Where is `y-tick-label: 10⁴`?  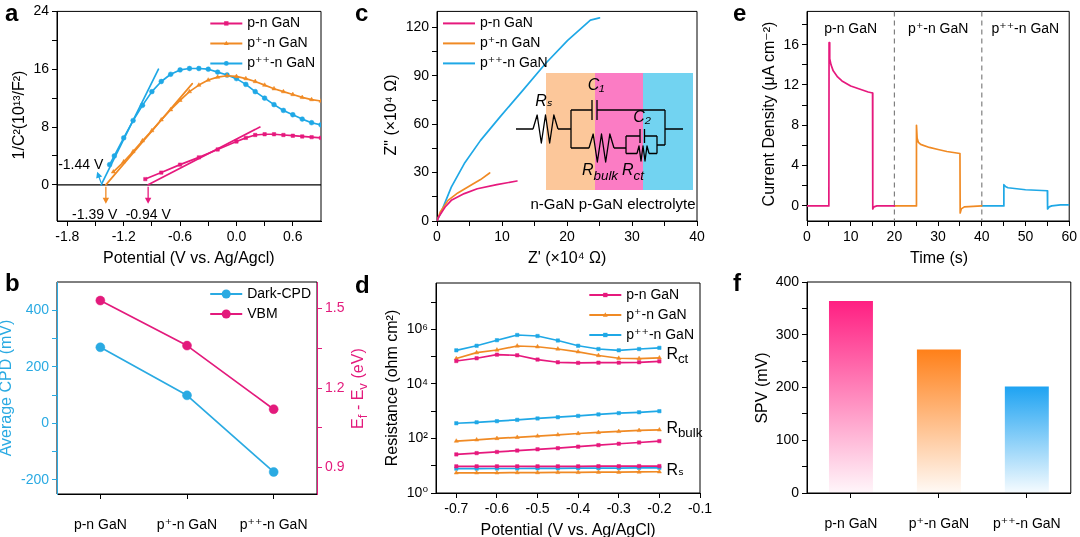
y-tick-label: 10⁴ is located at coordinates (417, 382).